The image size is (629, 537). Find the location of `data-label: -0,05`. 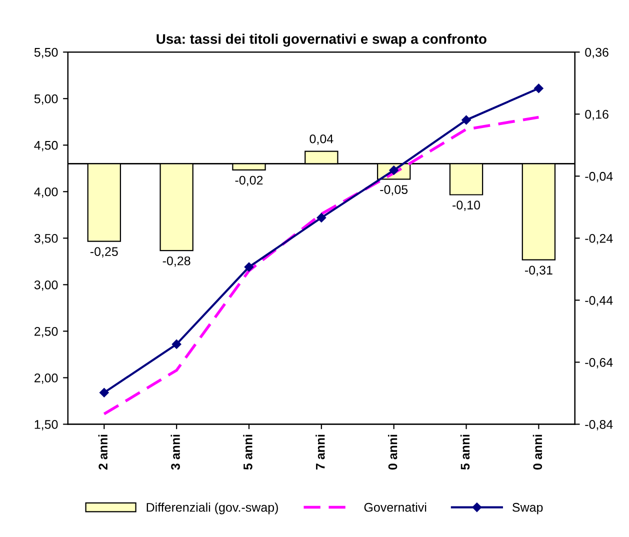

data-label: -0,05 is located at coordinates (394, 190).